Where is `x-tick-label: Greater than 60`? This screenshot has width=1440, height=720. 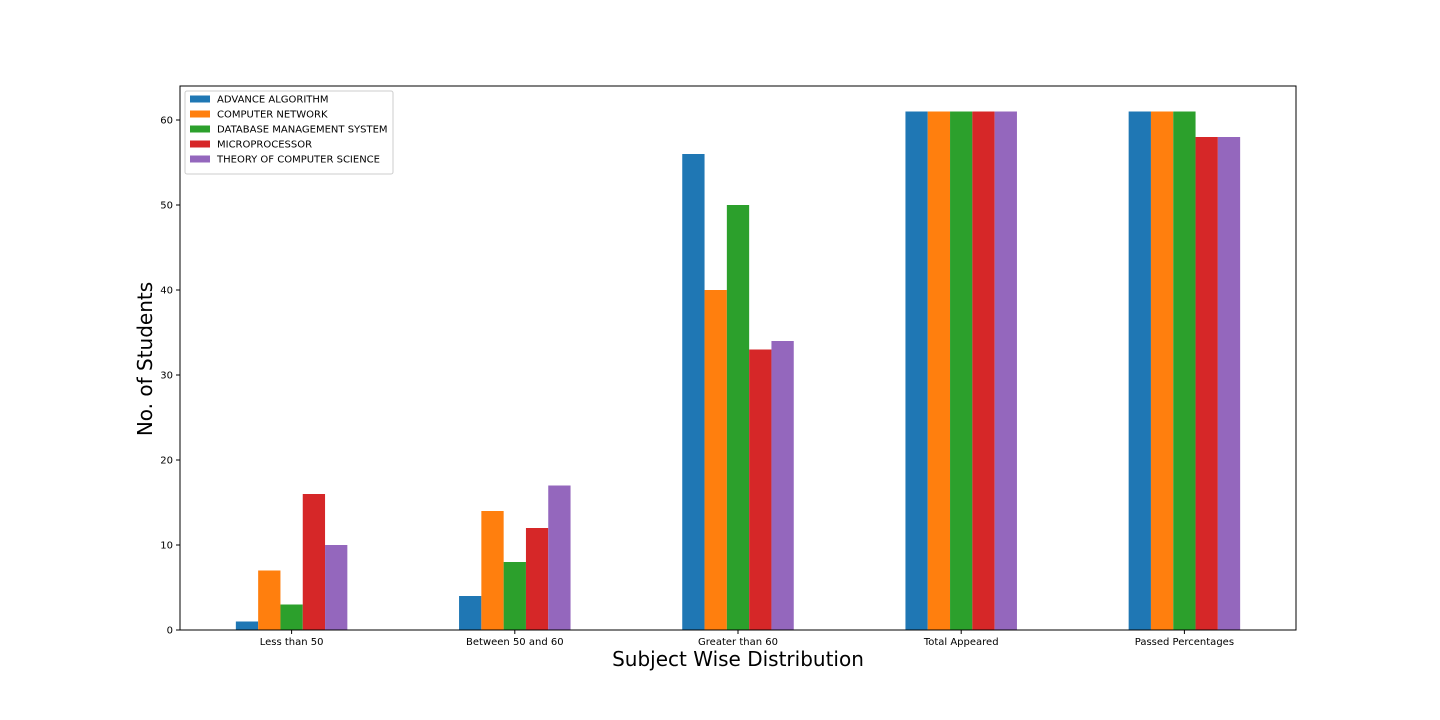
x-tick-label: Greater than 60 is located at coordinates (738, 642).